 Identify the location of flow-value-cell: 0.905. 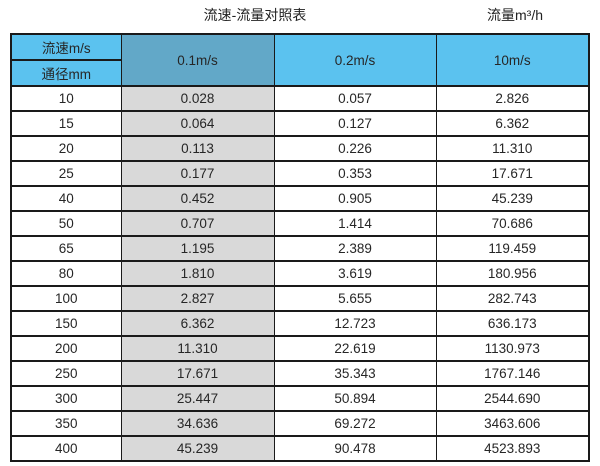
(355, 198).